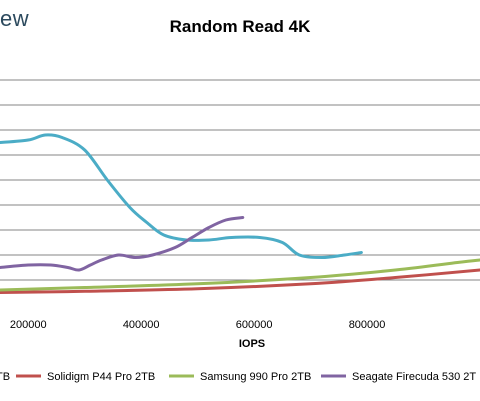 This screenshot has height=401, width=480. What do you see at coordinates (15, 18) in the screenshot?
I see `brand-logo-text: ew` at bounding box center [15, 18].